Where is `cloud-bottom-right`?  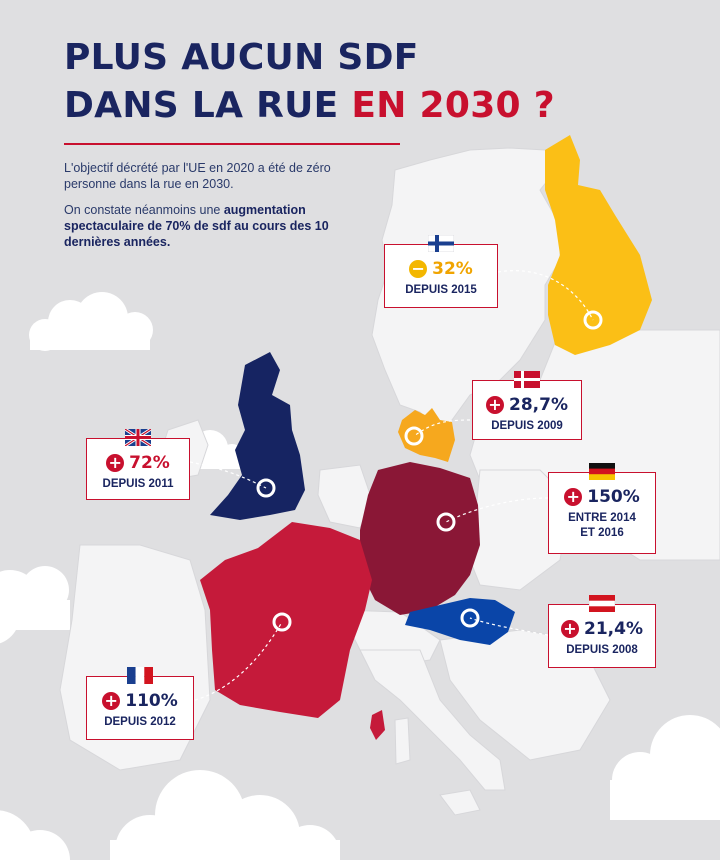
cloud-bottom-right is located at coordinates (665, 767).